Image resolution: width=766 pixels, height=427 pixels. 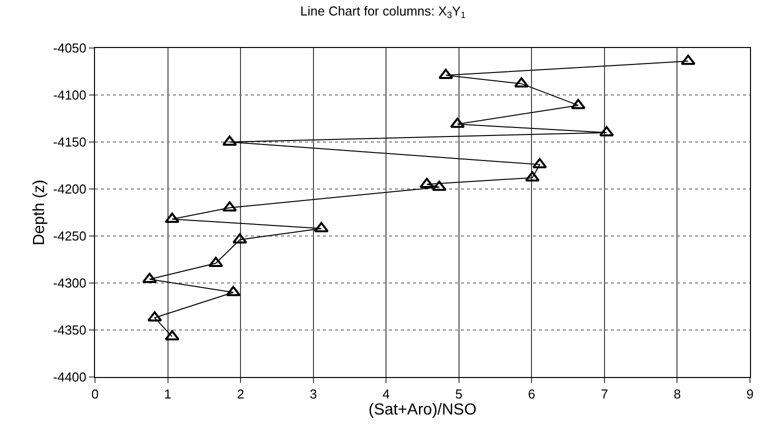 What do you see at coordinates (422, 410) in the screenshot?
I see `x-axis-title: (Sat+Aro)/NSO` at bounding box center [422, 410].